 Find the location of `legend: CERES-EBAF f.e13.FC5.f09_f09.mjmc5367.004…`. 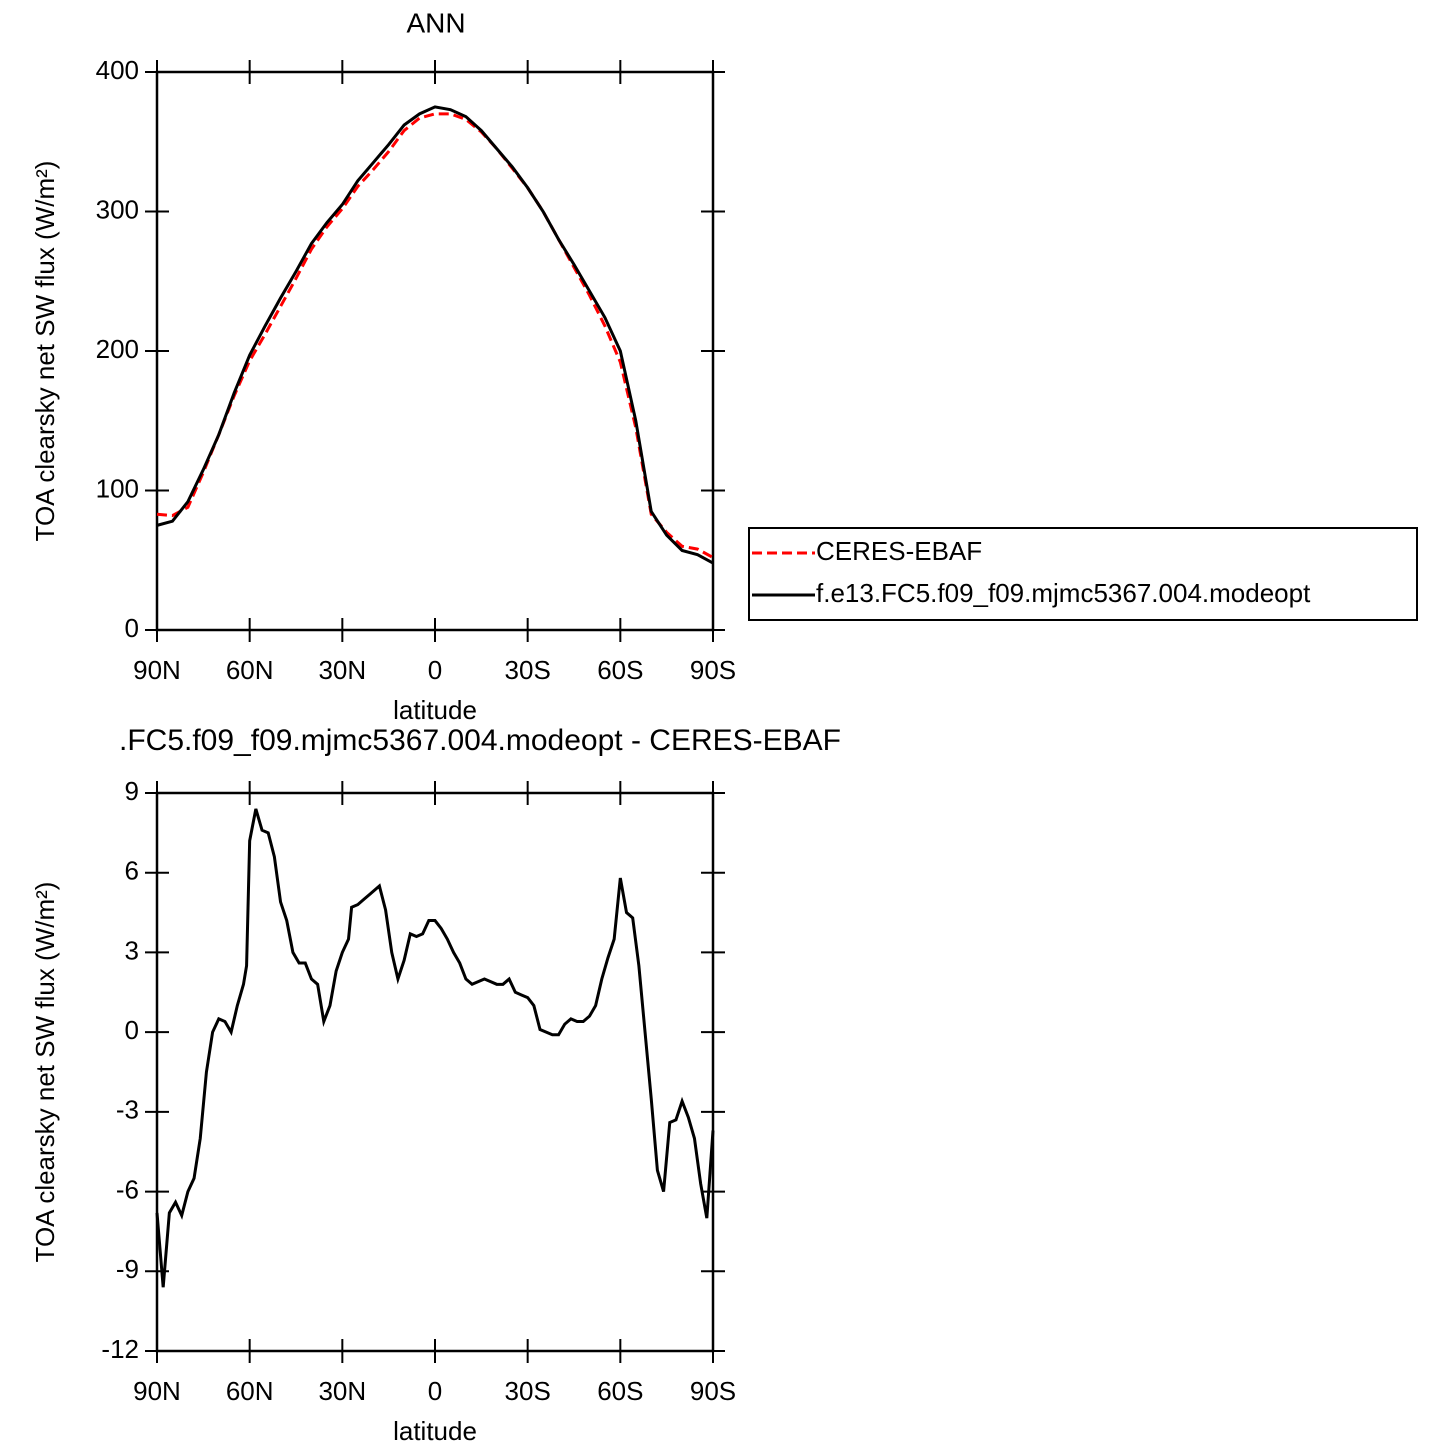

legend: CERES-EBAF f.e13.FC5.f09_f09.mjmc5367.004… is located at coordinates (1083, 574).